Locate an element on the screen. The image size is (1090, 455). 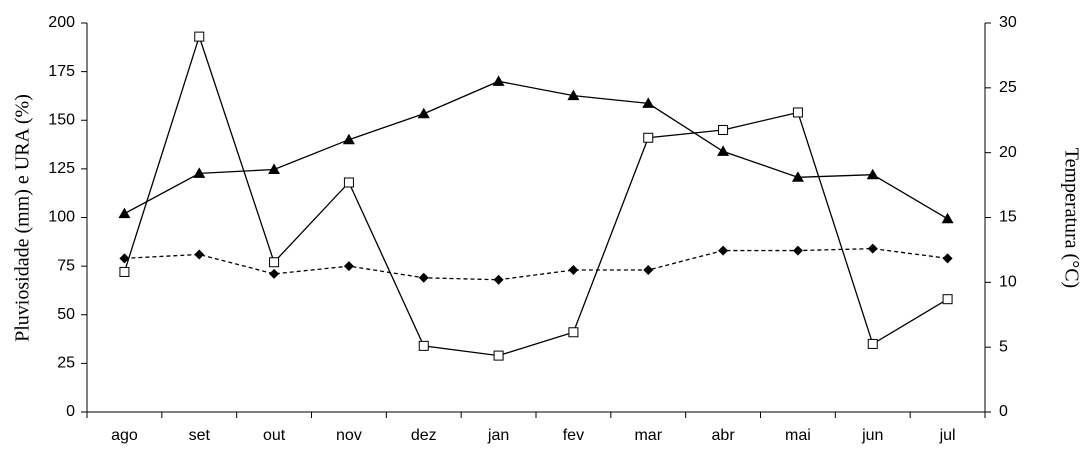
y2-tick-label: 25 is located at coordinates (1008, 87).